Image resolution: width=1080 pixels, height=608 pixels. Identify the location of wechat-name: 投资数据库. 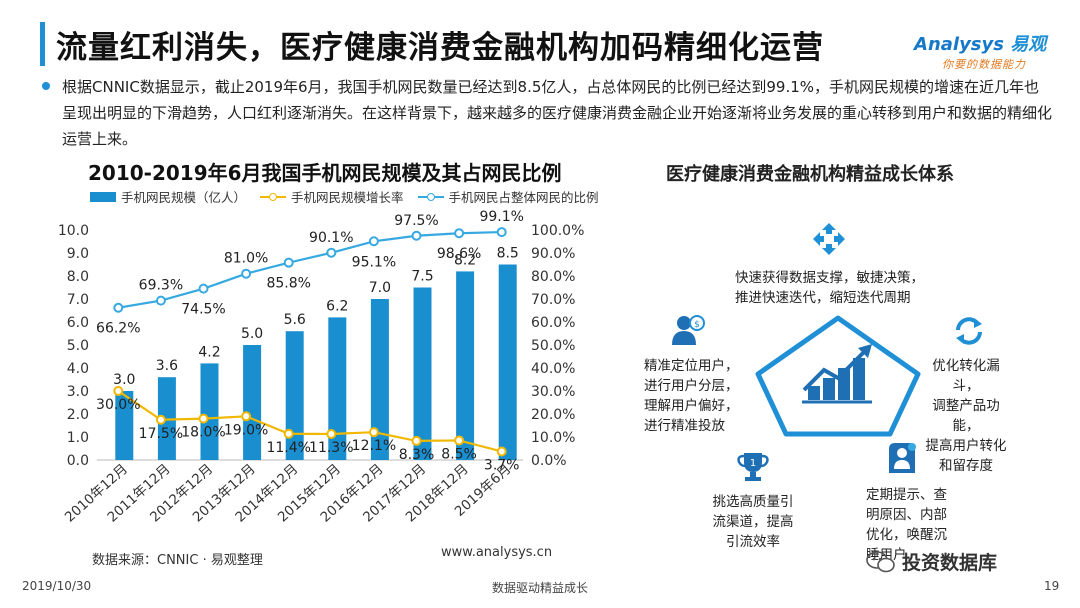
(950, 563).